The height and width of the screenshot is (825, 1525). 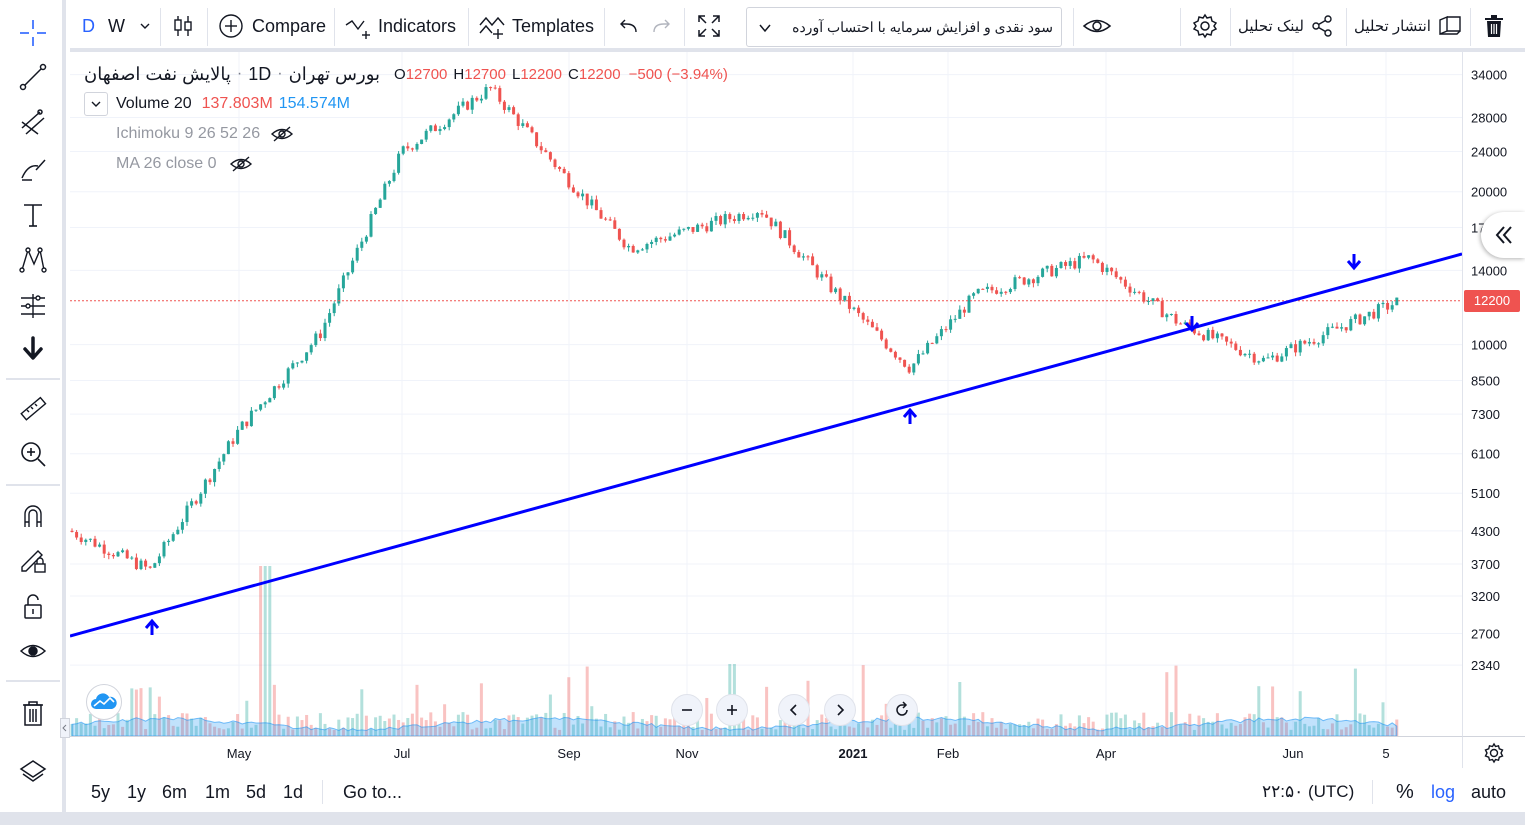 I want to click on range-1m-button: 1m, so click(x=217, y=792).